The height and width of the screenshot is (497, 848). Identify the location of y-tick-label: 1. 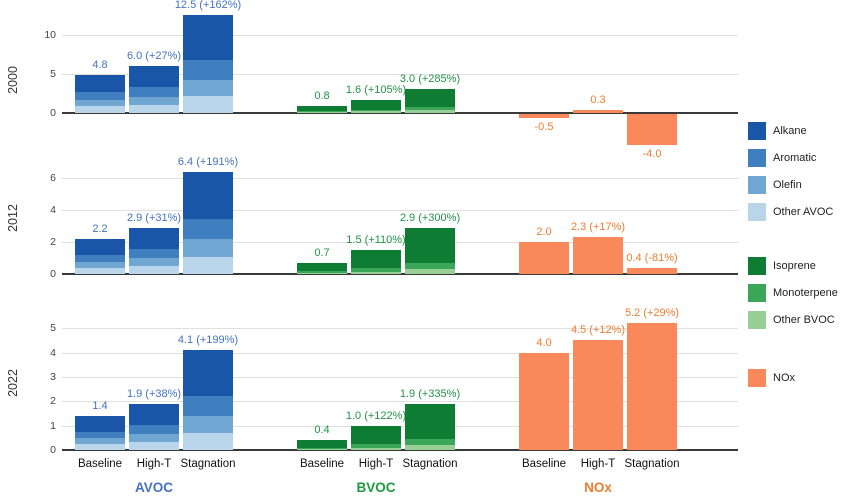
(53, 425).